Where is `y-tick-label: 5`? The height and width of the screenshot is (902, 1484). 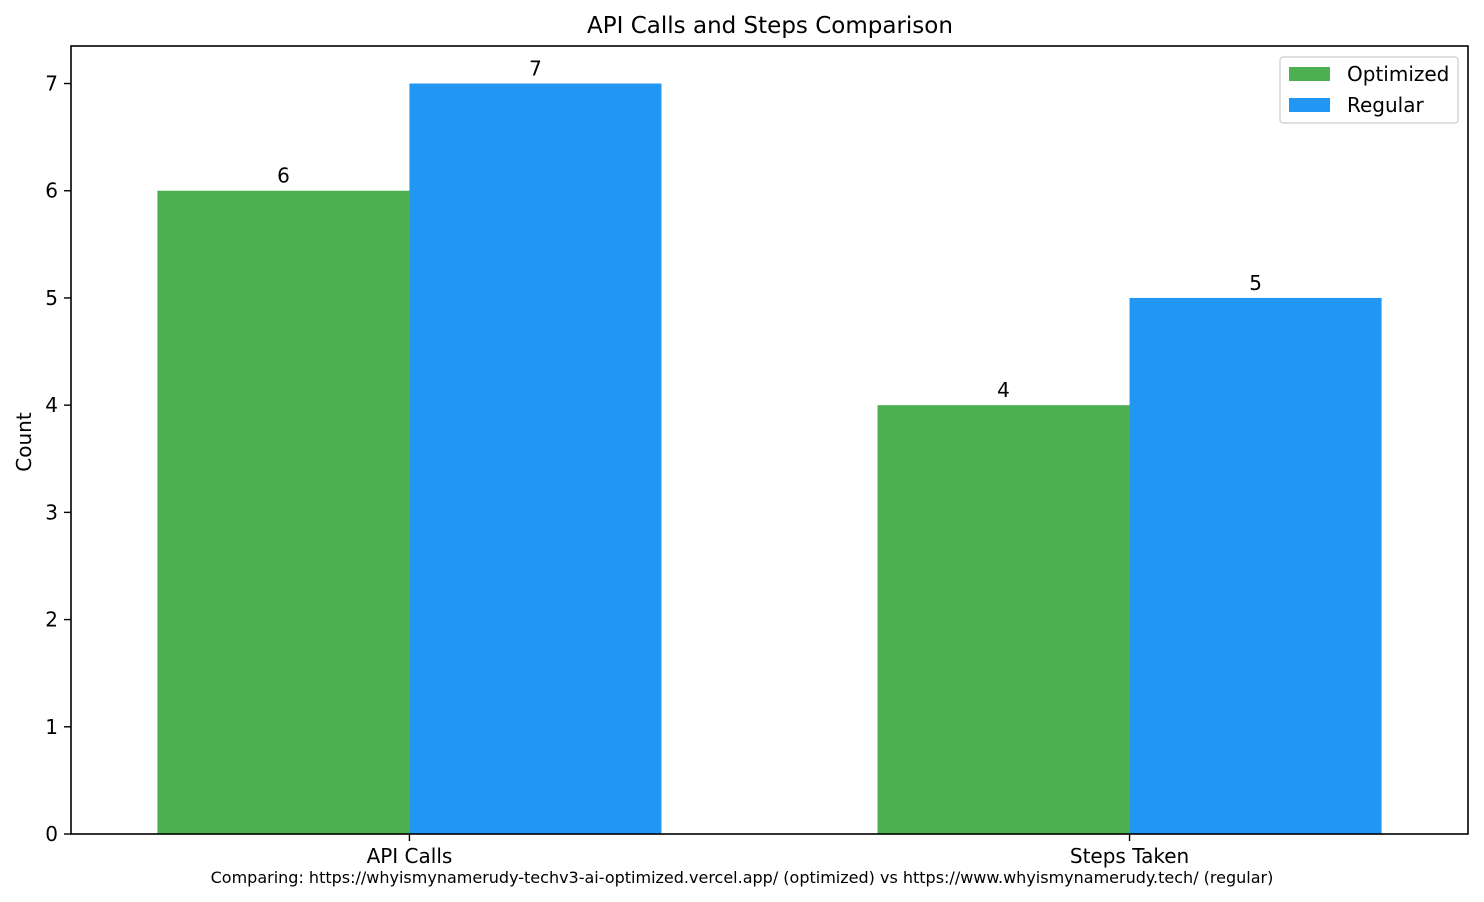 y-tick-label: 5 is located at coordinates (51, 298).